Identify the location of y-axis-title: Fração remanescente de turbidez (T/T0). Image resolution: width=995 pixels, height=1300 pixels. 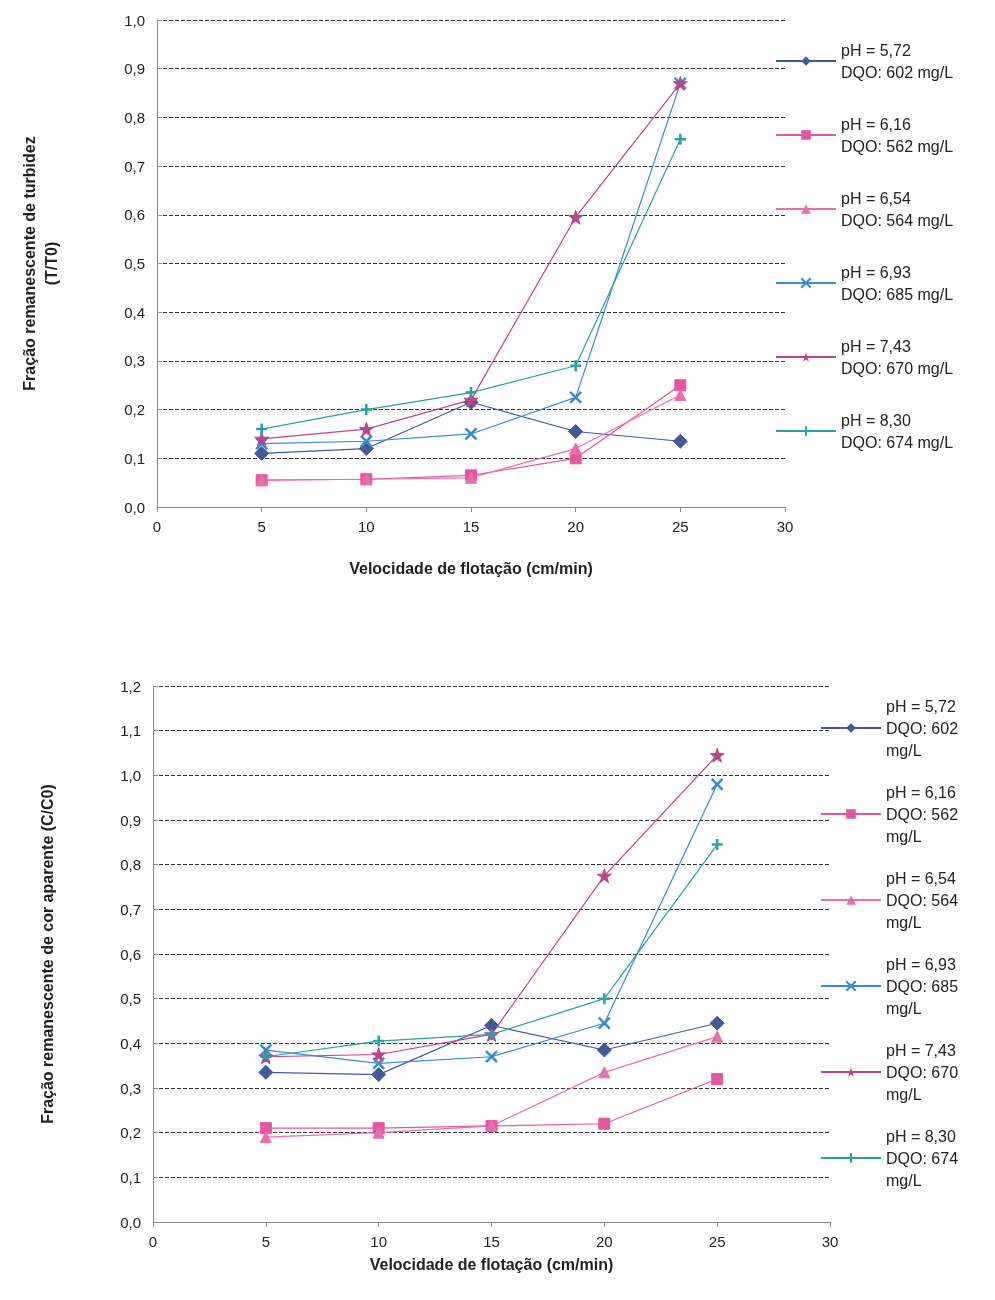
(40, 263).